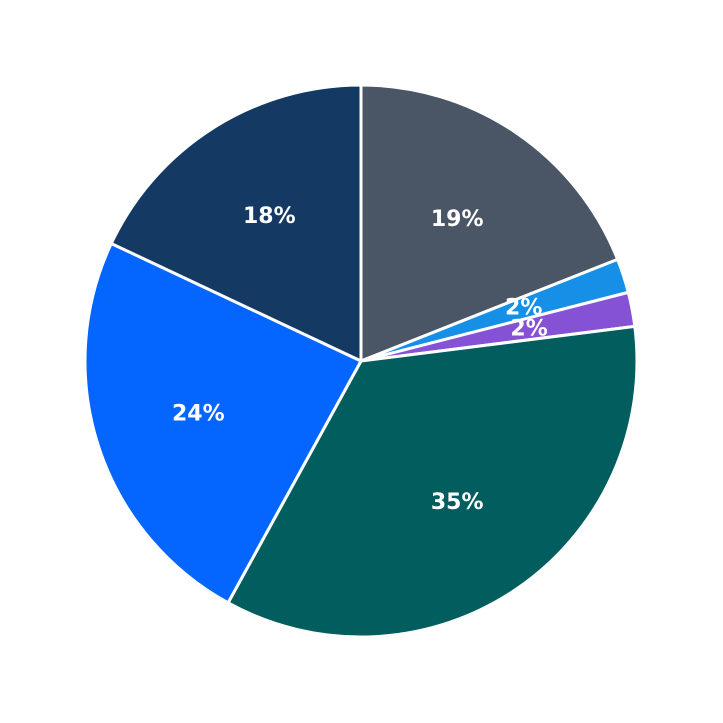 The width and height of the screenshot is (723, 723). What do you see at coordinates (198, 413) in the screenshot?
I see `slice-label-5: 24%` at bounding box center [198, 413].